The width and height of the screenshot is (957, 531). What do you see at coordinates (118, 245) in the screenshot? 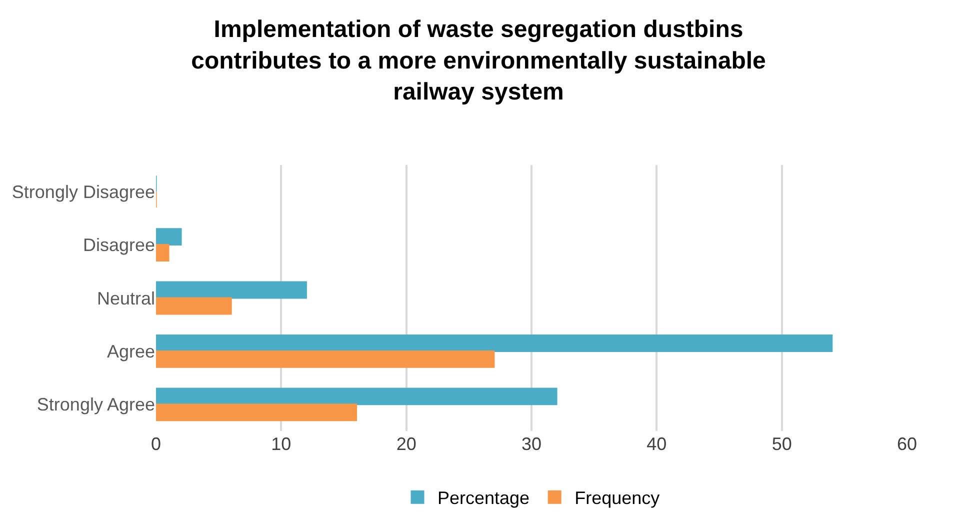
I see `y-tick-label: Disagree` at bounding box center [118, 245].